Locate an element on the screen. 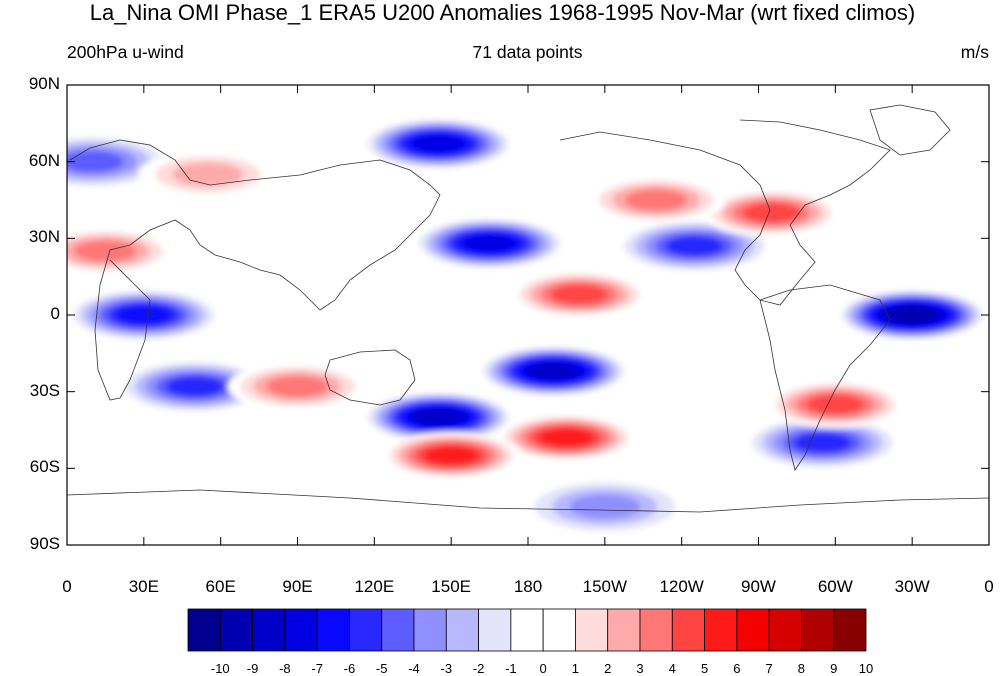  colorbar-label: -10 is located at coordinates (220, 668).